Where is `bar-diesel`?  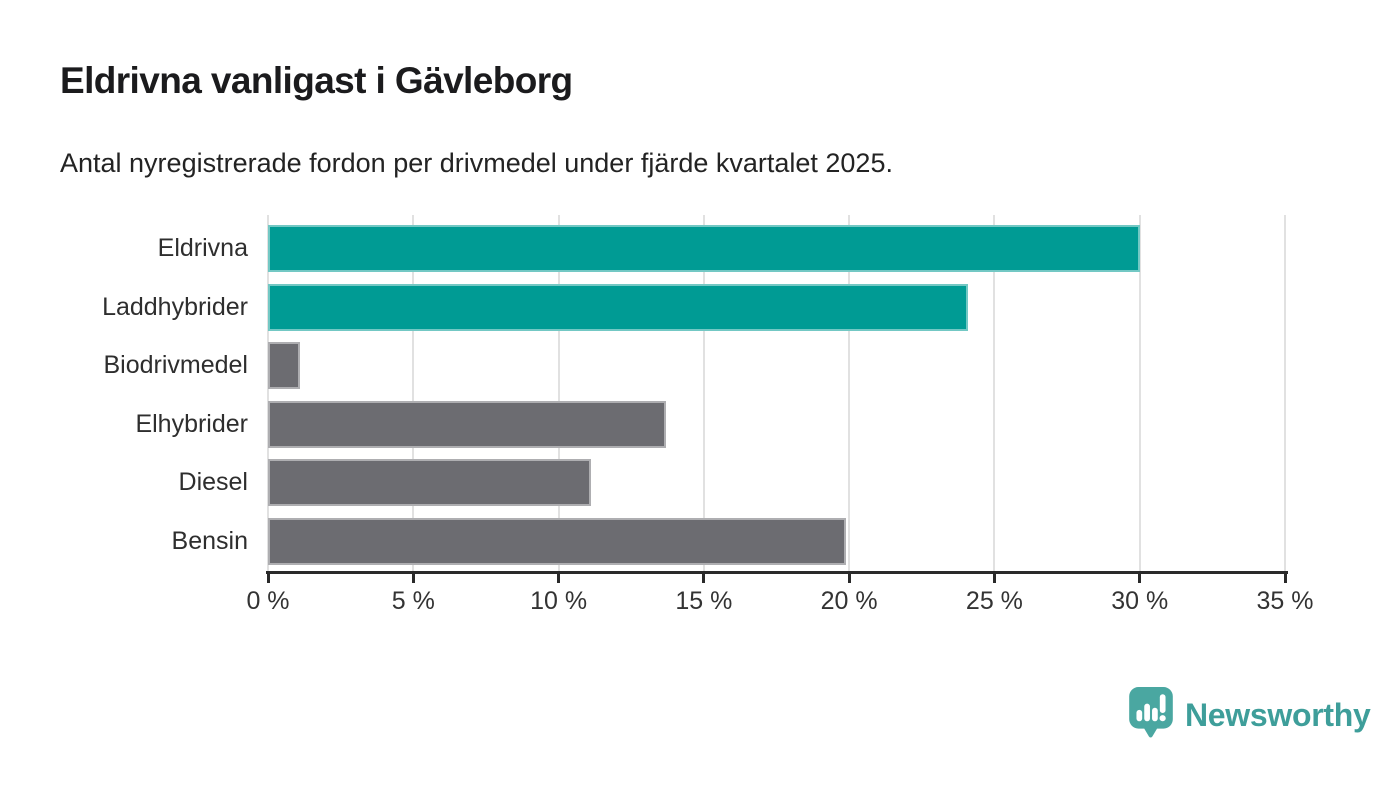 bar-diesel is located at coordinates (429, 483).